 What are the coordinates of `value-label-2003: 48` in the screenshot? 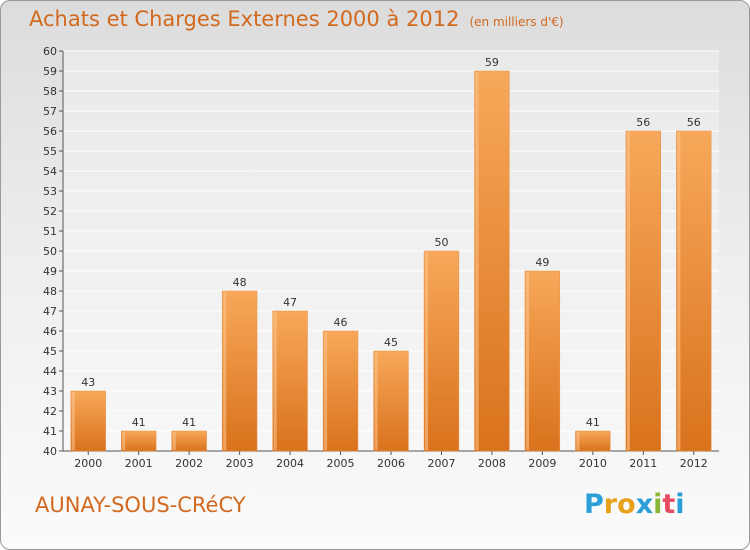 It's located at (240, 282).